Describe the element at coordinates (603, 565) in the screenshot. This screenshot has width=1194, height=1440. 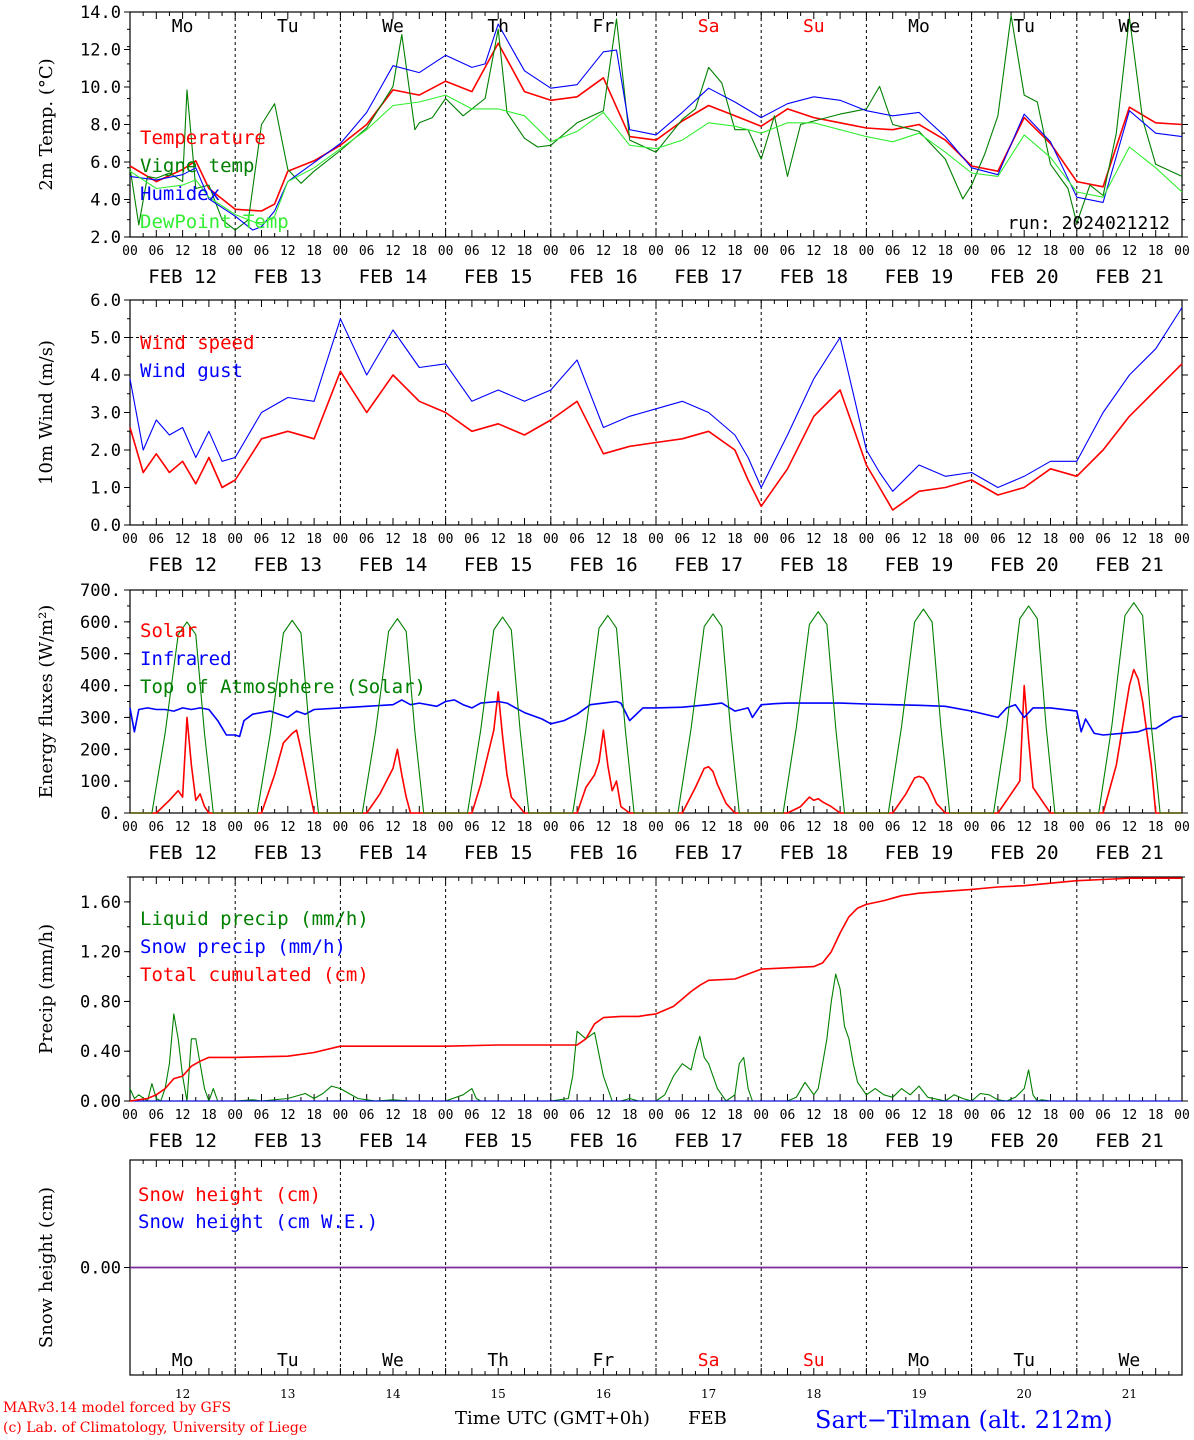
I see `date-label: FEB 16` at that location.